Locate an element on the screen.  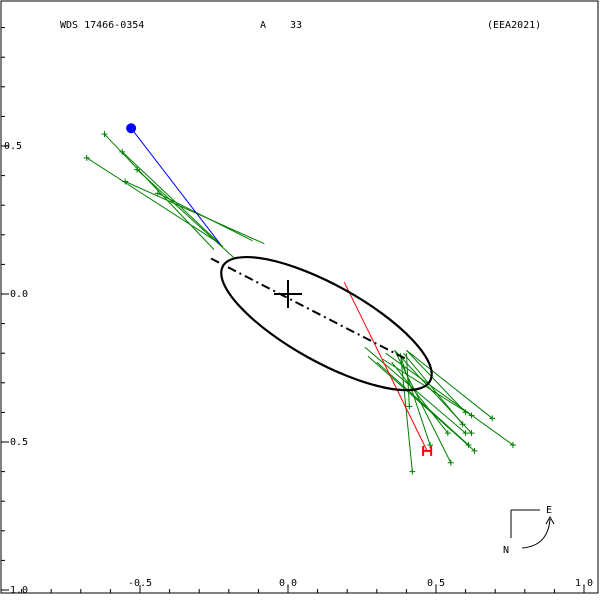
compass-east-label: E is located at coordinates (549, 510).